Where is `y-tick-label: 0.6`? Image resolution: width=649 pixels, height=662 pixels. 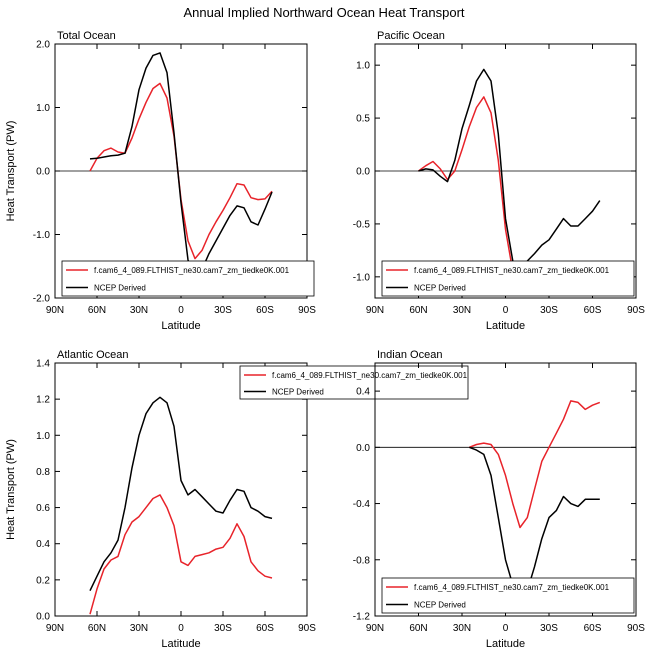 y-tick-label: 0.6 is located at coordinates (43, 508).